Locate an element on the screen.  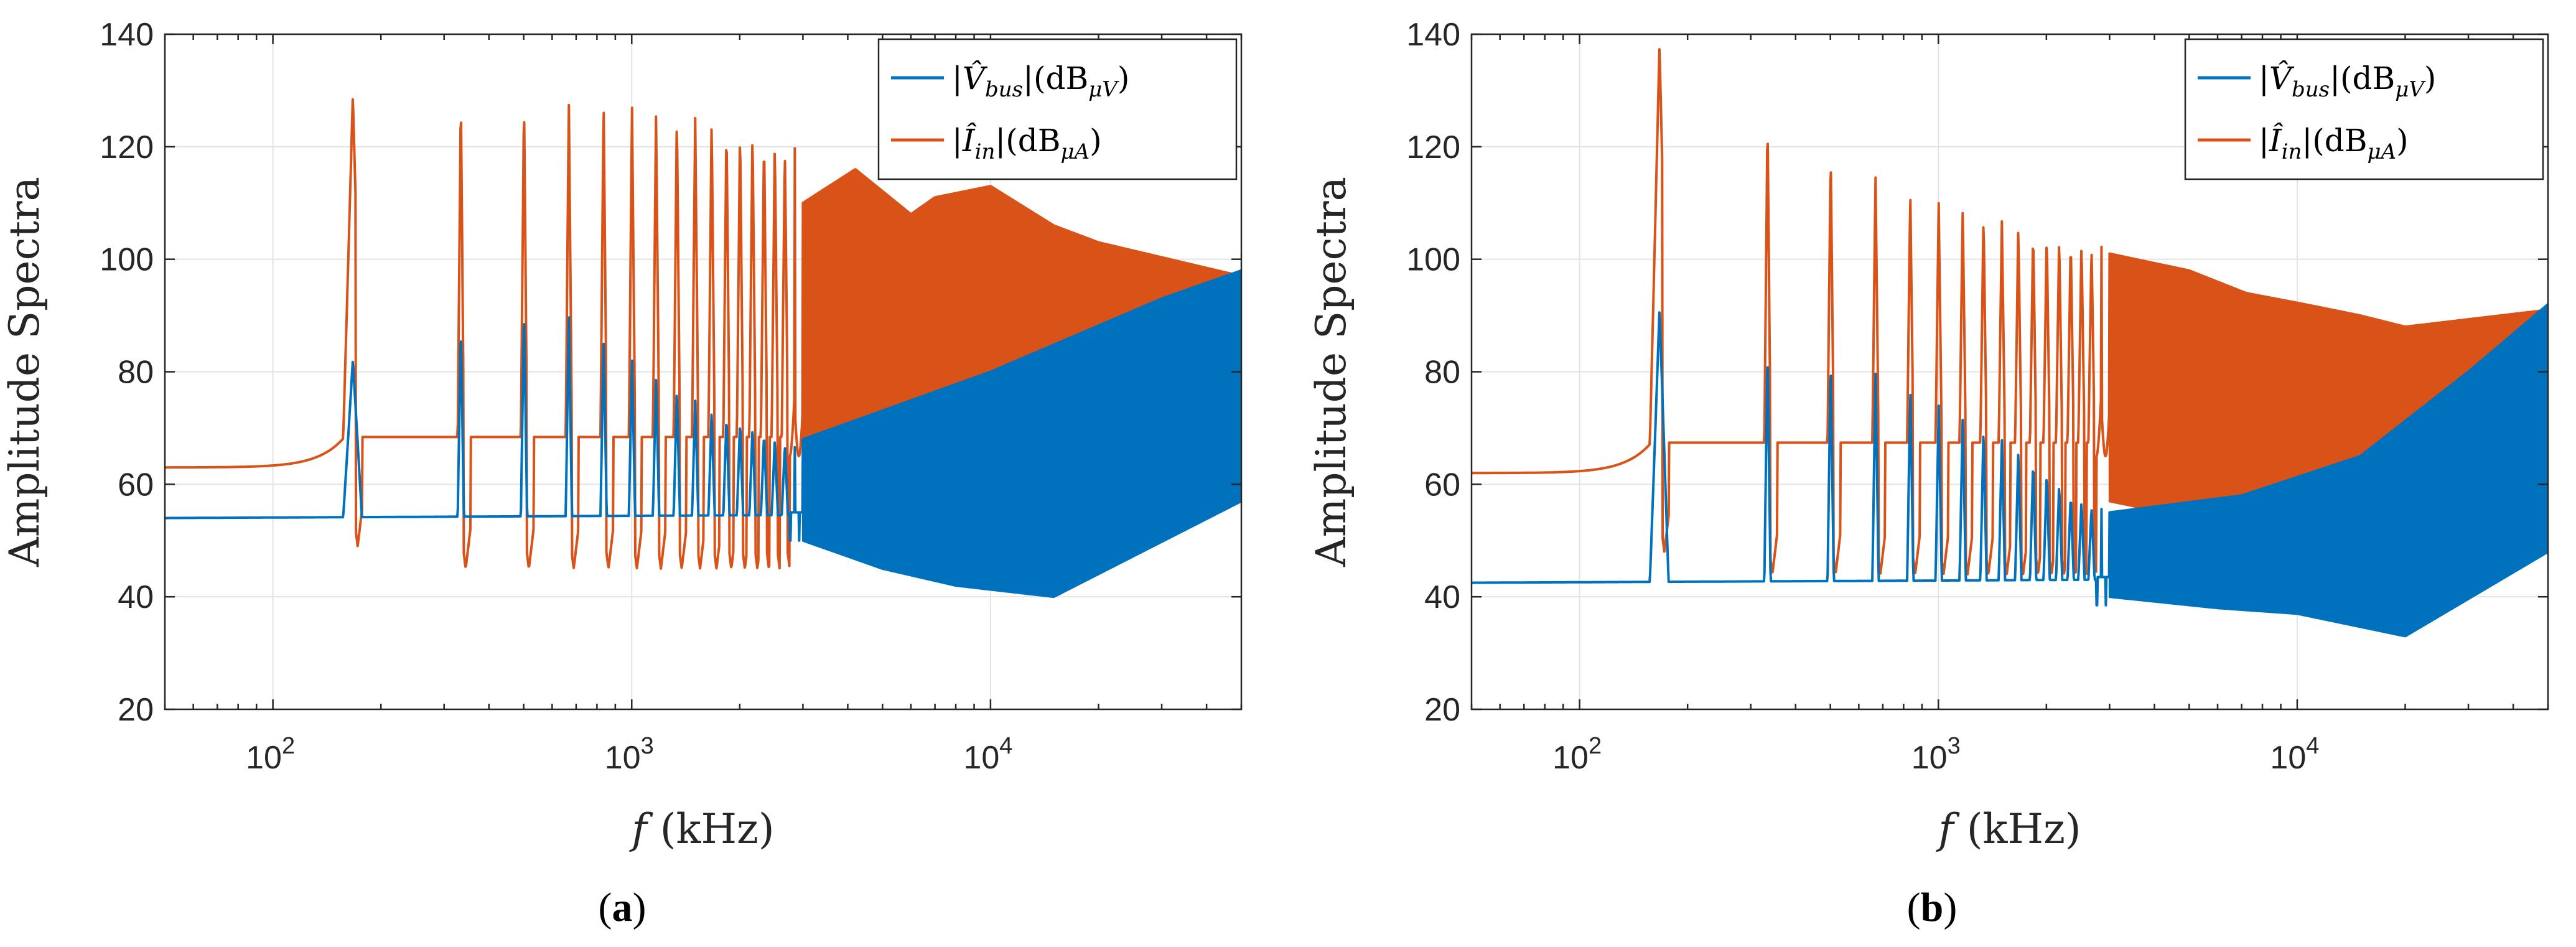
panel-label: (a) is located at coordinates (622, 907).